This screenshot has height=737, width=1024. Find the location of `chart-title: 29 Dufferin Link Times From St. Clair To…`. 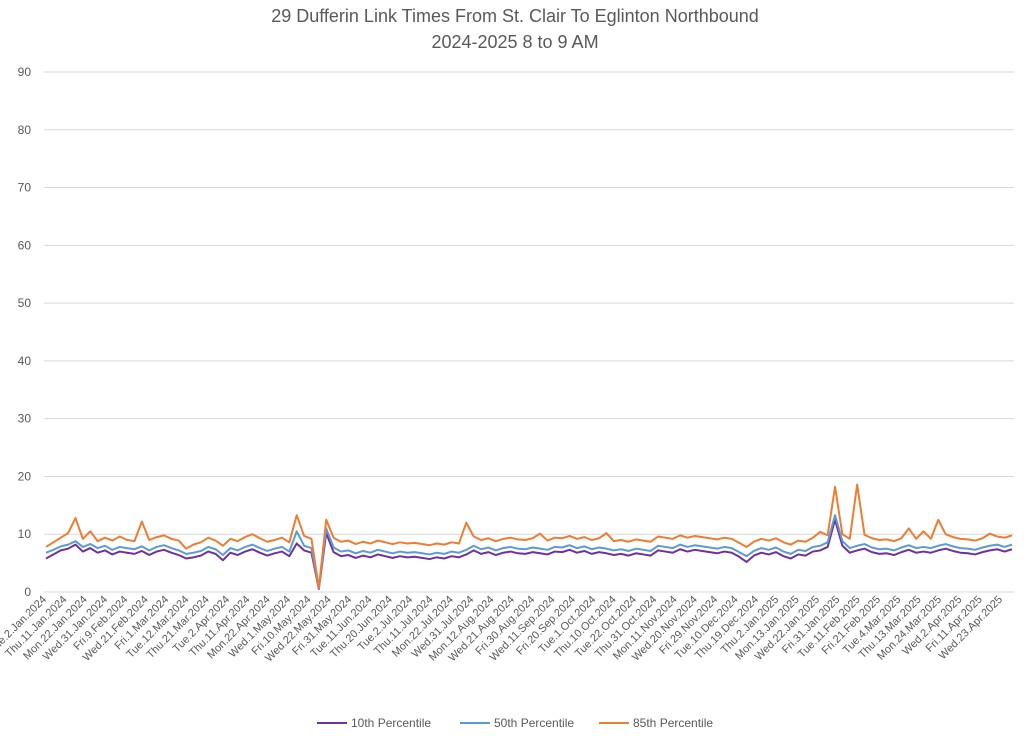

chart-title: 29 Dufferin Link Times From St. Clair To… is located at coordinates (515, 16).